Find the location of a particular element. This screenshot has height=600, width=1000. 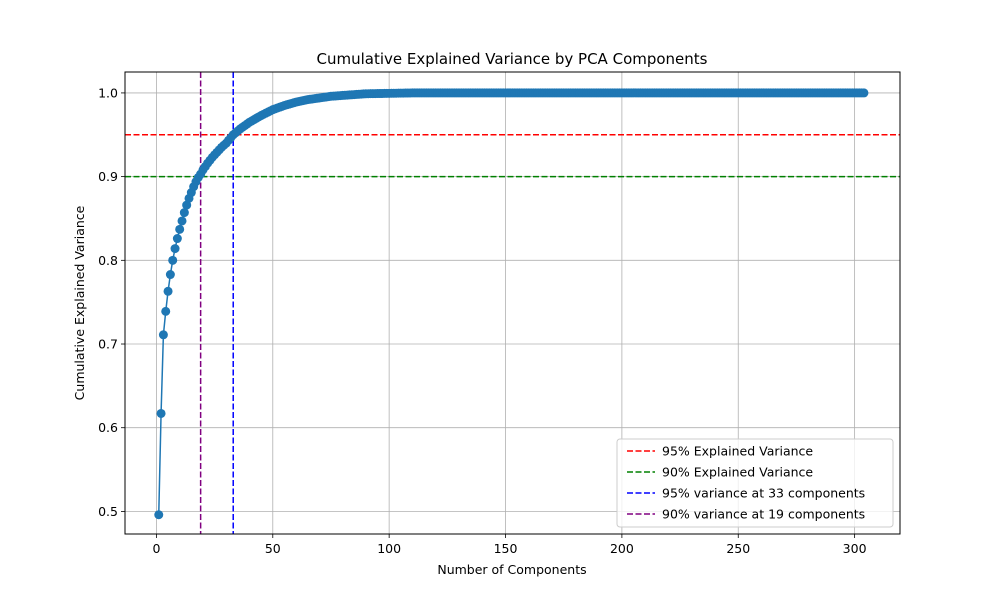

x-tick-label: 250 is located at coordinates (738, 548).